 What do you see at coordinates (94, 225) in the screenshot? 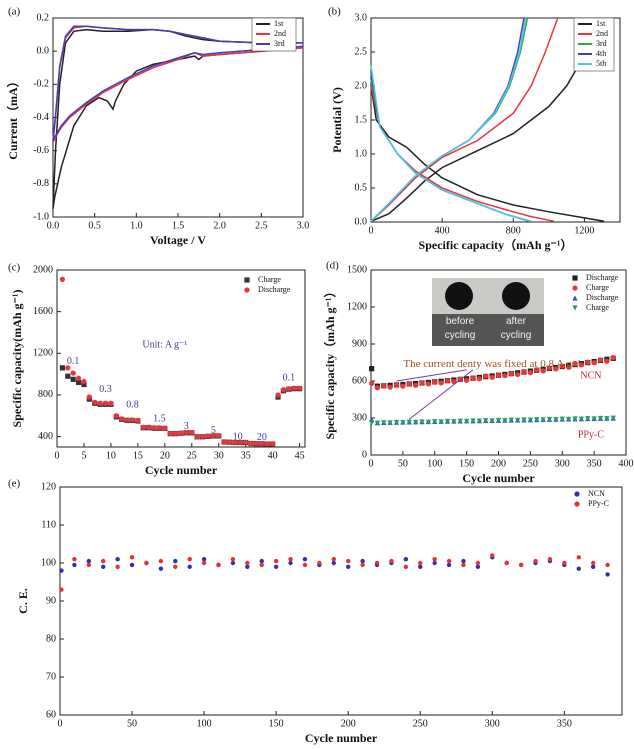
I see `x-tick-label: 0.5` at bounding box center [94, 225].